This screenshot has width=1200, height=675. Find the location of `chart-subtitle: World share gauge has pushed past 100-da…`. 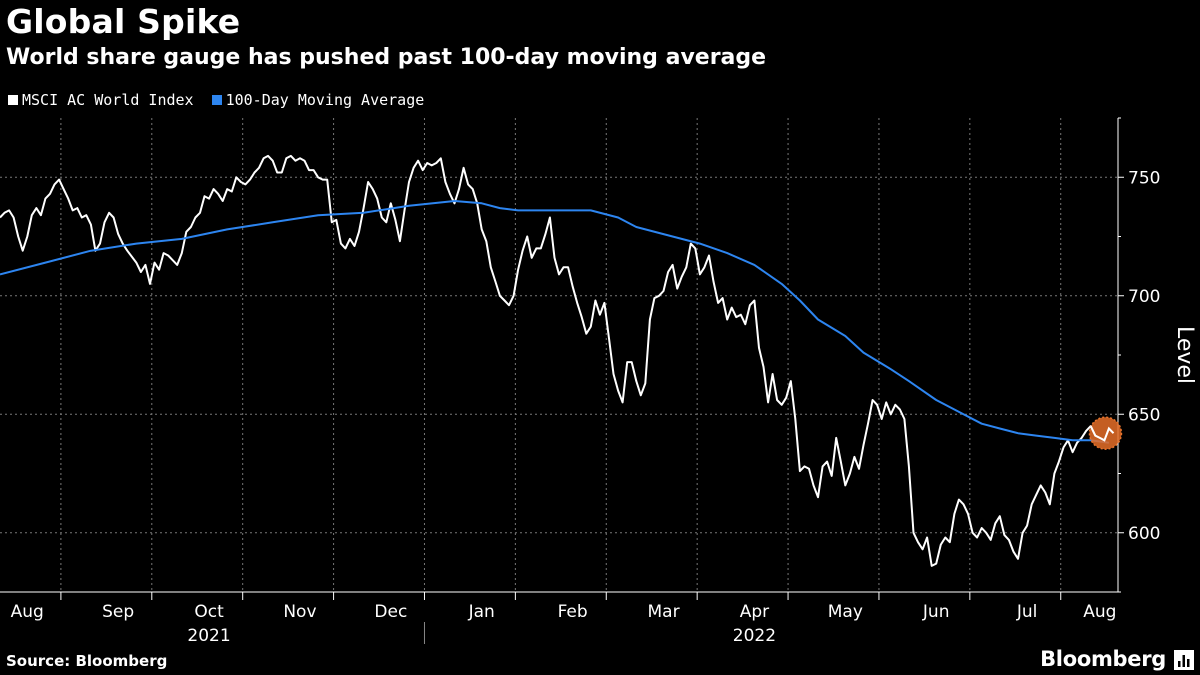

chart-subtitle: World share gauge has pushed past 100-da… is located at coordinates (386, 57).